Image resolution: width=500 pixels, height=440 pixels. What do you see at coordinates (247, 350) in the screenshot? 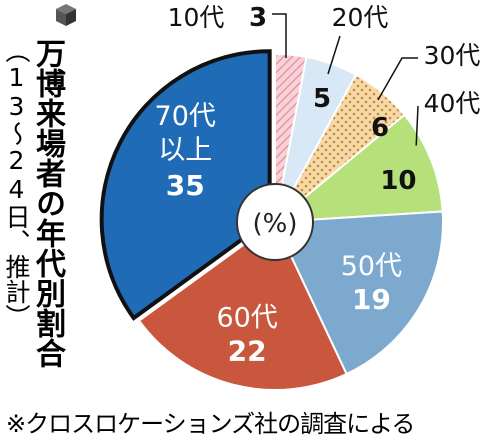
I see `slice-value-5: 22` at bounding box center [247, 350].